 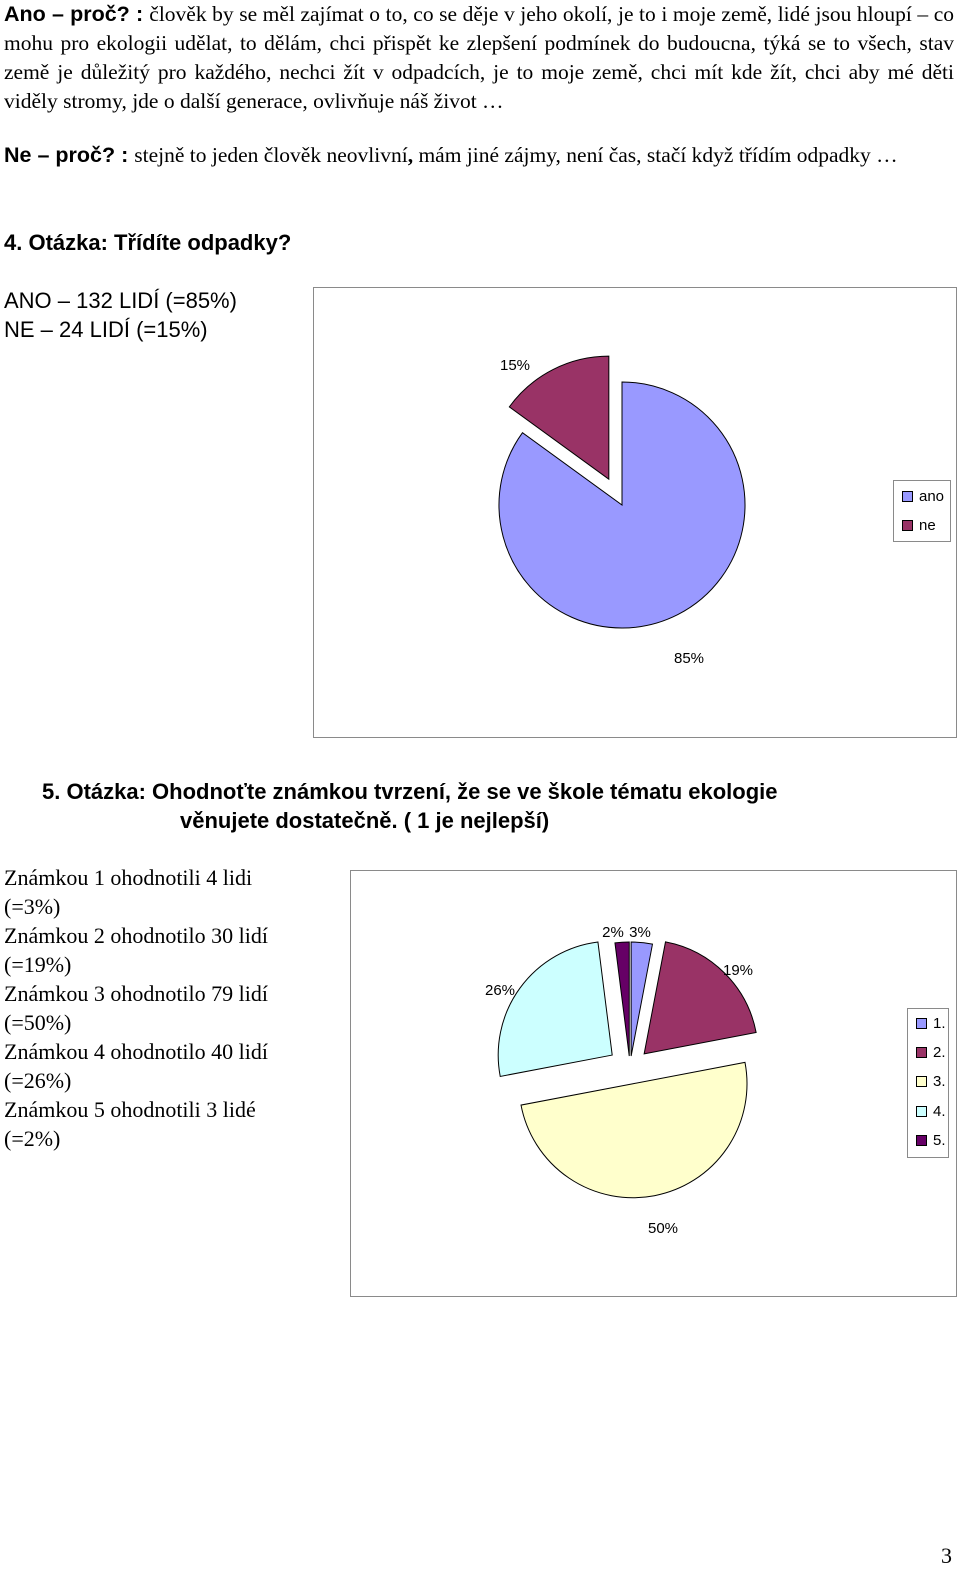 I want to click on legend-item-ne: ne, so click(x=919, y=526).